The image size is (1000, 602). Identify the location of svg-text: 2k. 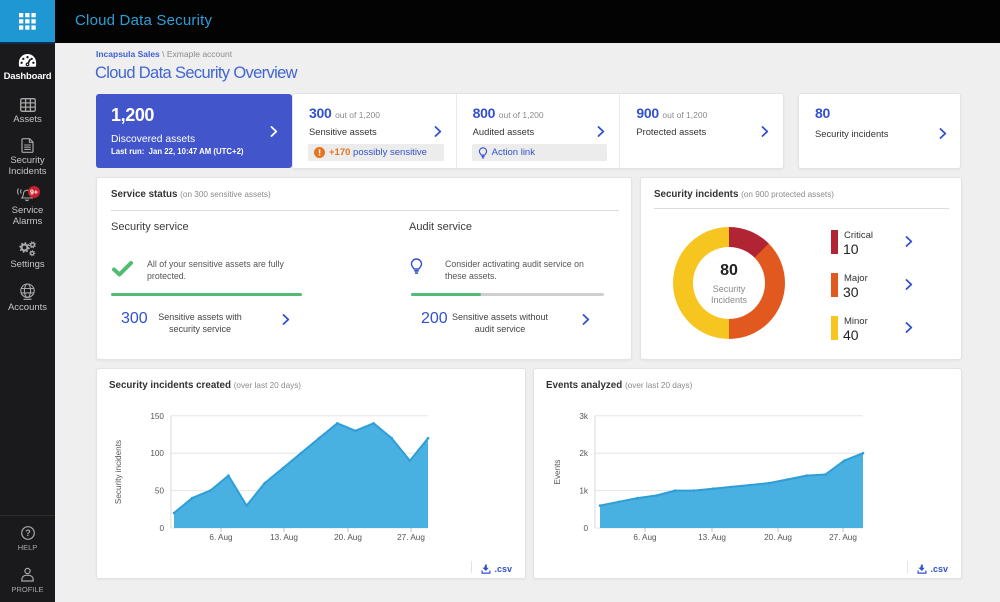
(584, 453).